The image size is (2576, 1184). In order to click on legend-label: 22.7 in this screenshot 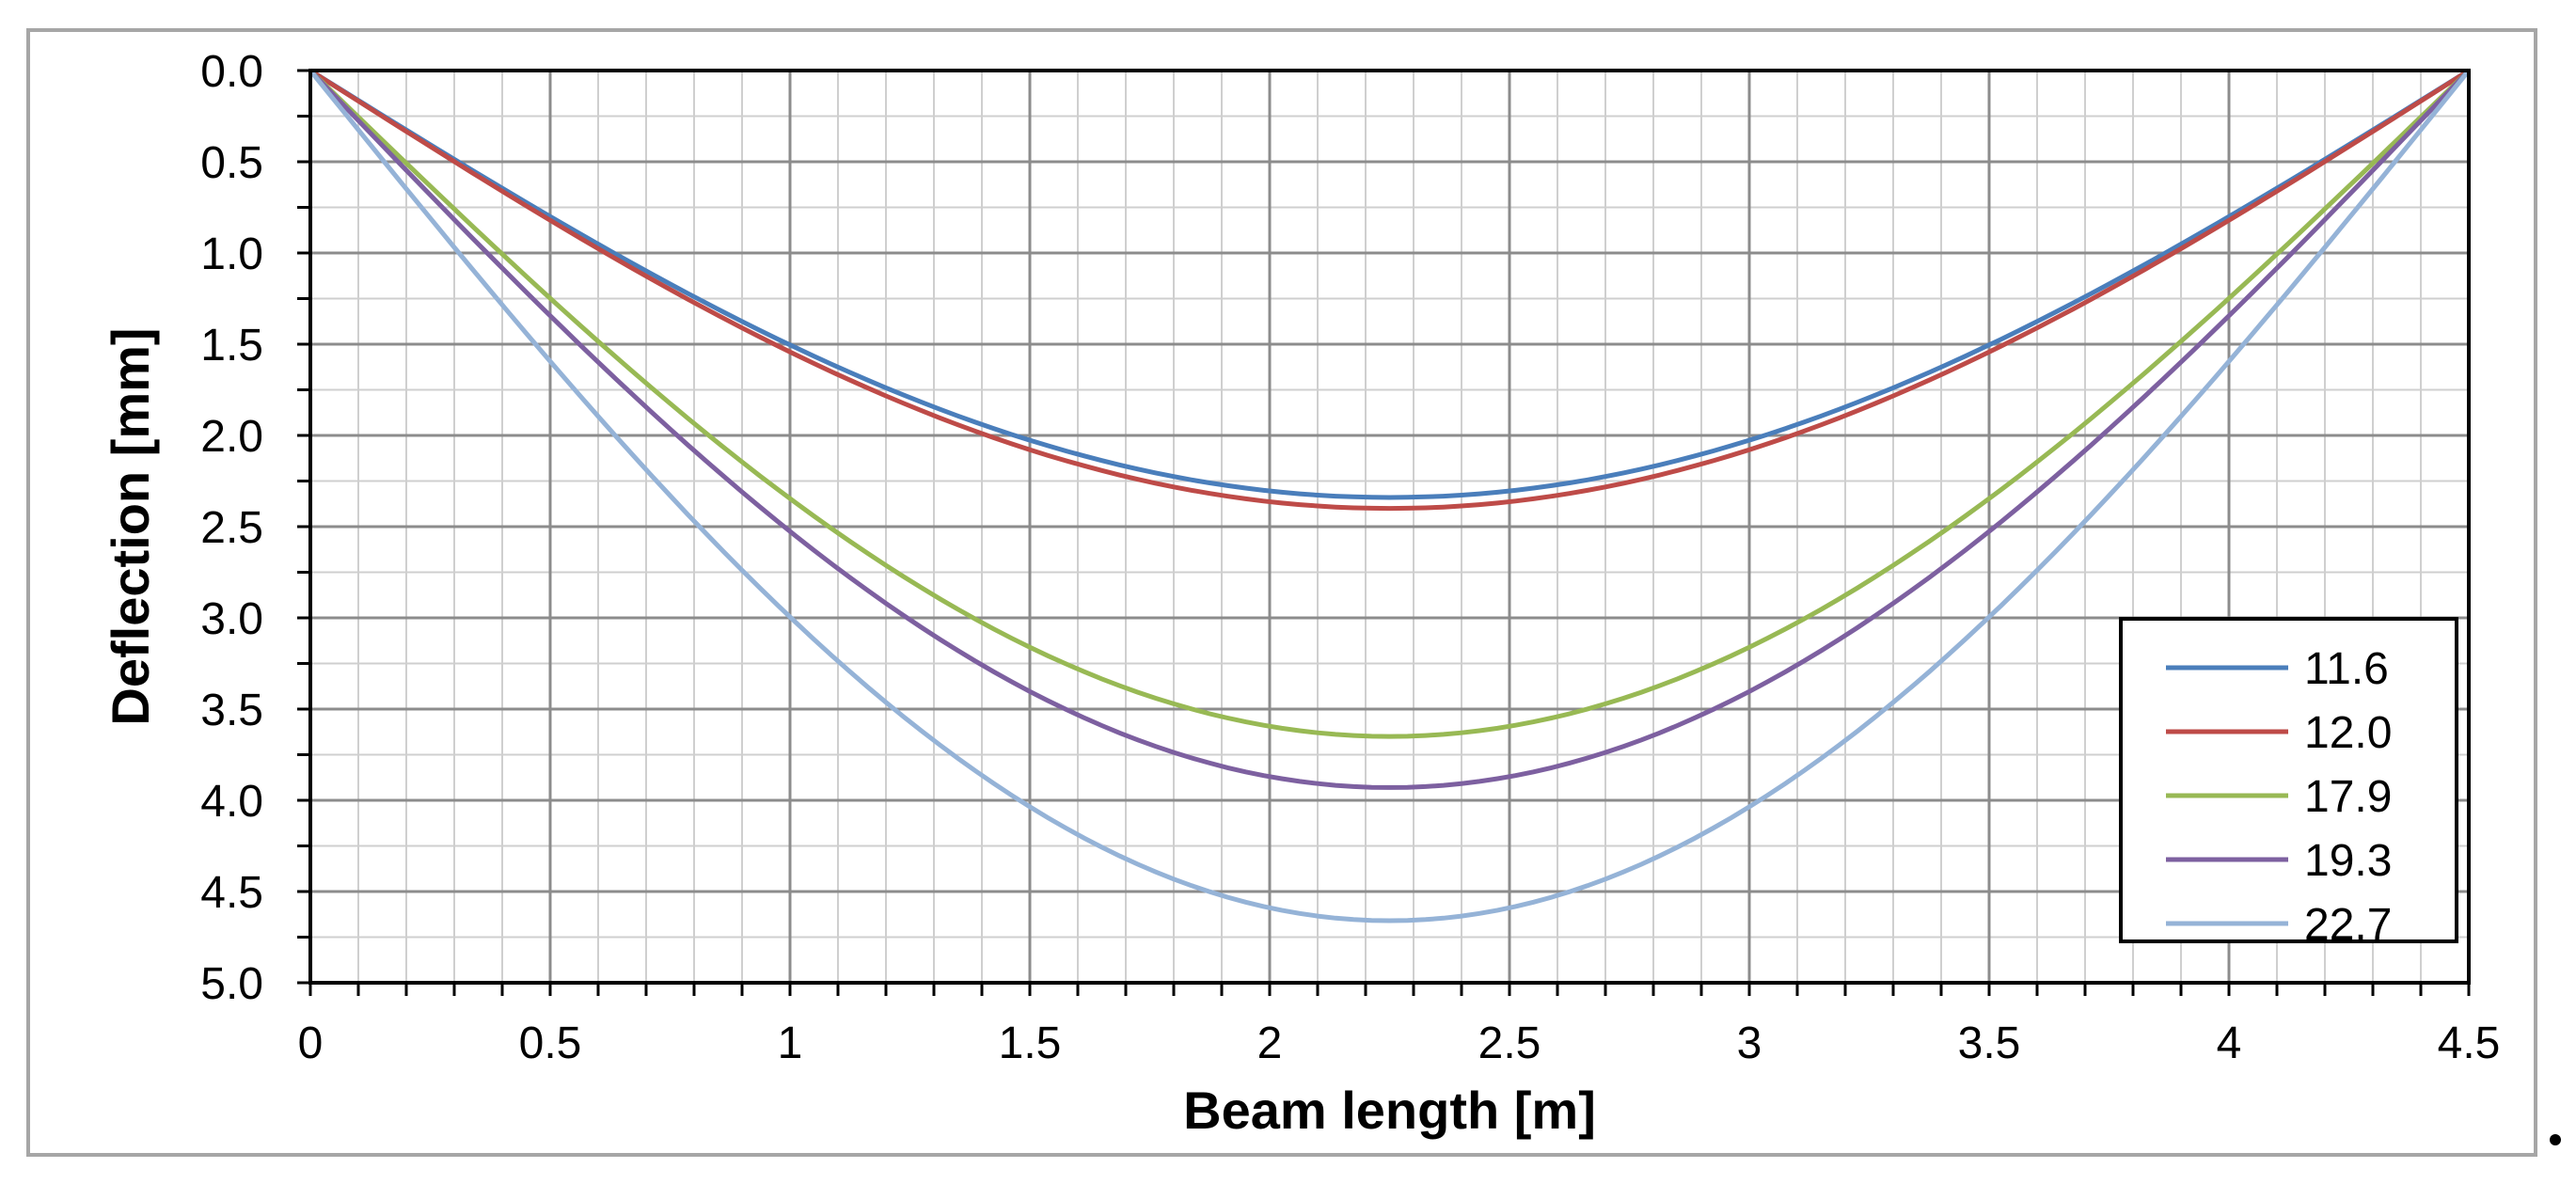, I will do `click(2348, 925)`.